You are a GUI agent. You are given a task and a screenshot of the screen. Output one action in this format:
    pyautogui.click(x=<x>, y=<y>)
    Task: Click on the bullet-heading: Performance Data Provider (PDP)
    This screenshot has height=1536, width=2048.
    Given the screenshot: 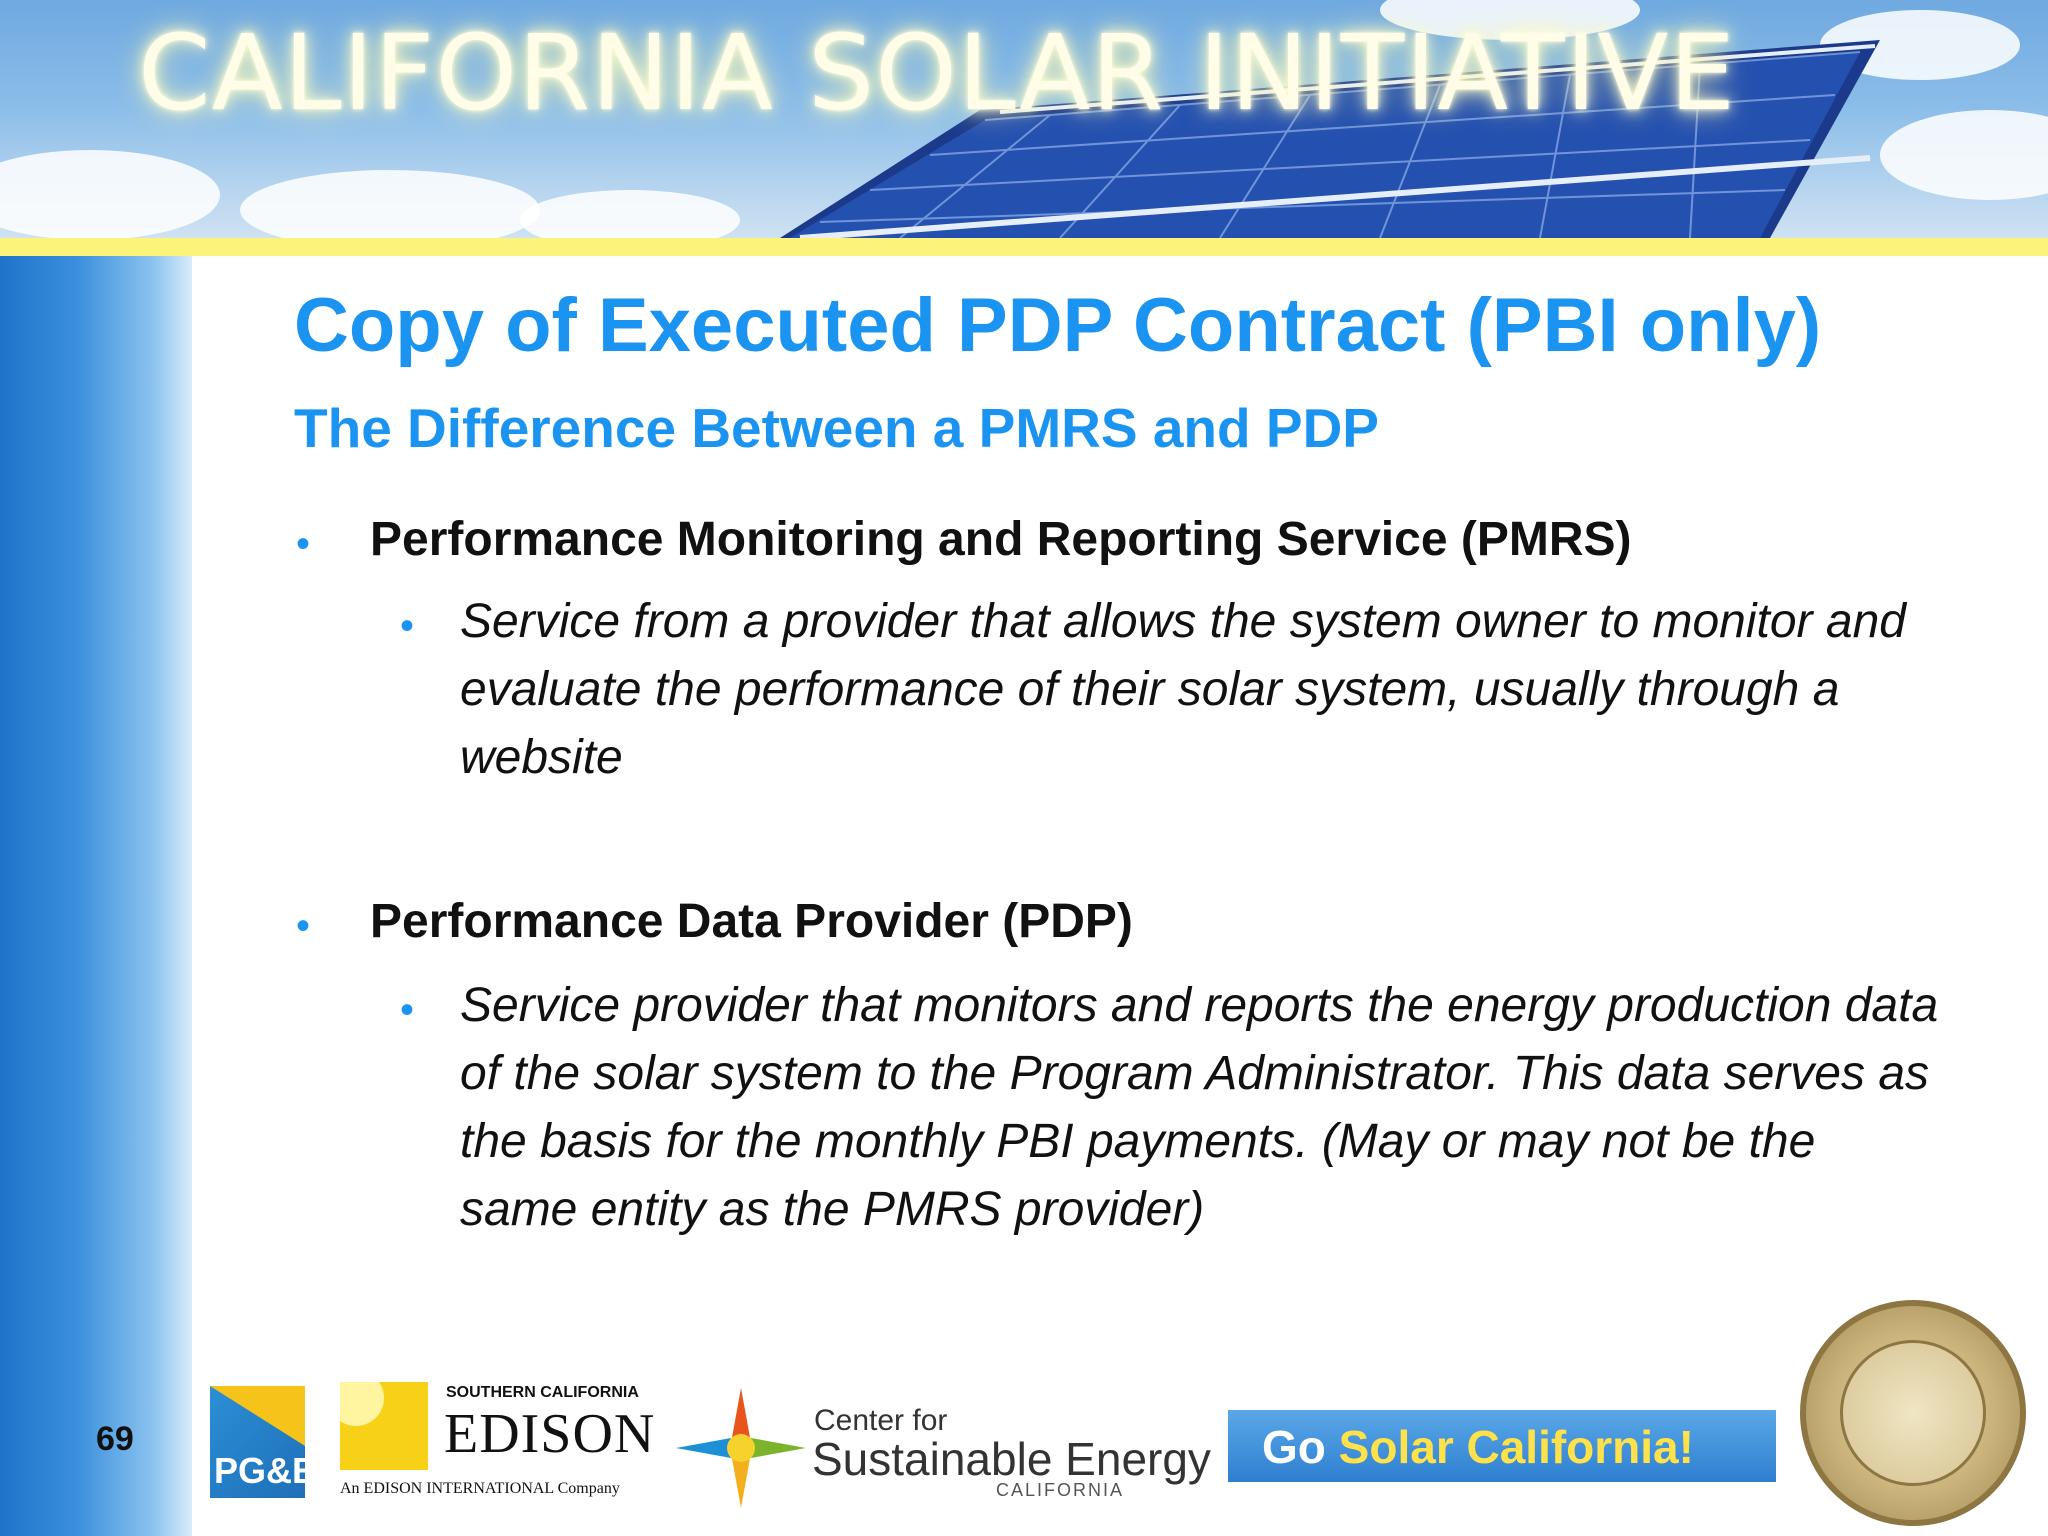 What is the action you would take?
    pyautogui.click(x=751, y=921)
    